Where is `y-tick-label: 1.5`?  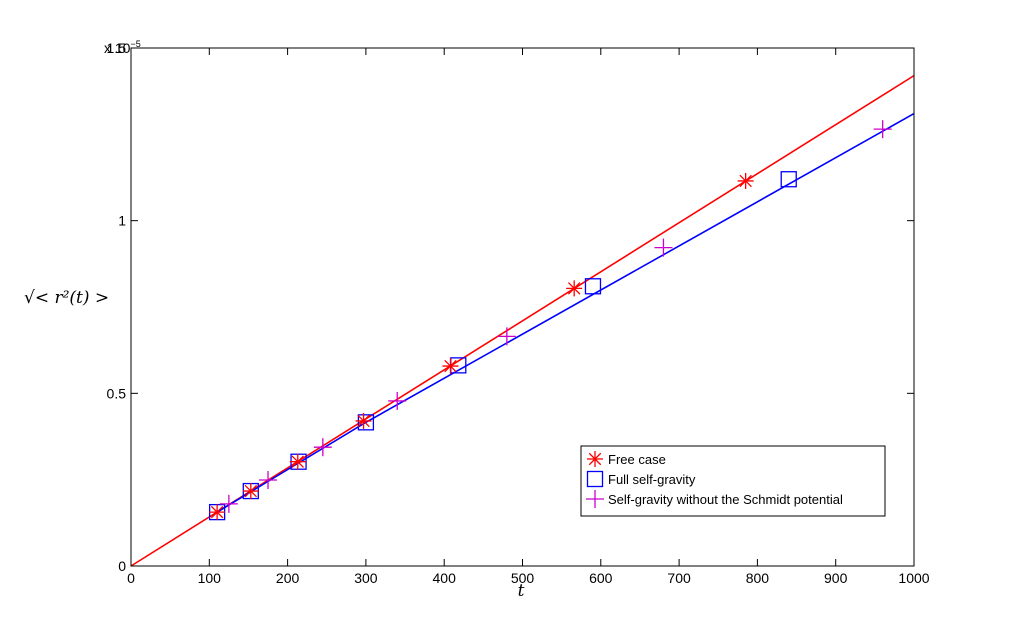
y-tick-label: 1.5 is located at coordinates (117, 48).